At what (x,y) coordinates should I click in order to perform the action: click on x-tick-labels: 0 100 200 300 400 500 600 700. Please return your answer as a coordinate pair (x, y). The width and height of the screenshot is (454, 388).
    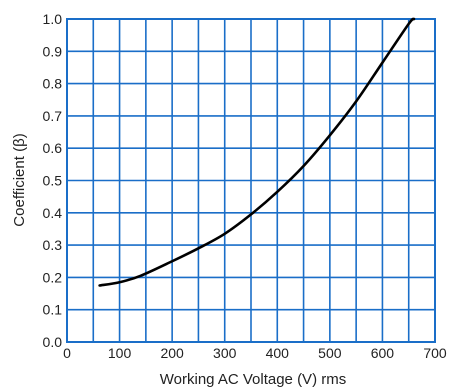
    Looking at the image, I should click on (255, 353).